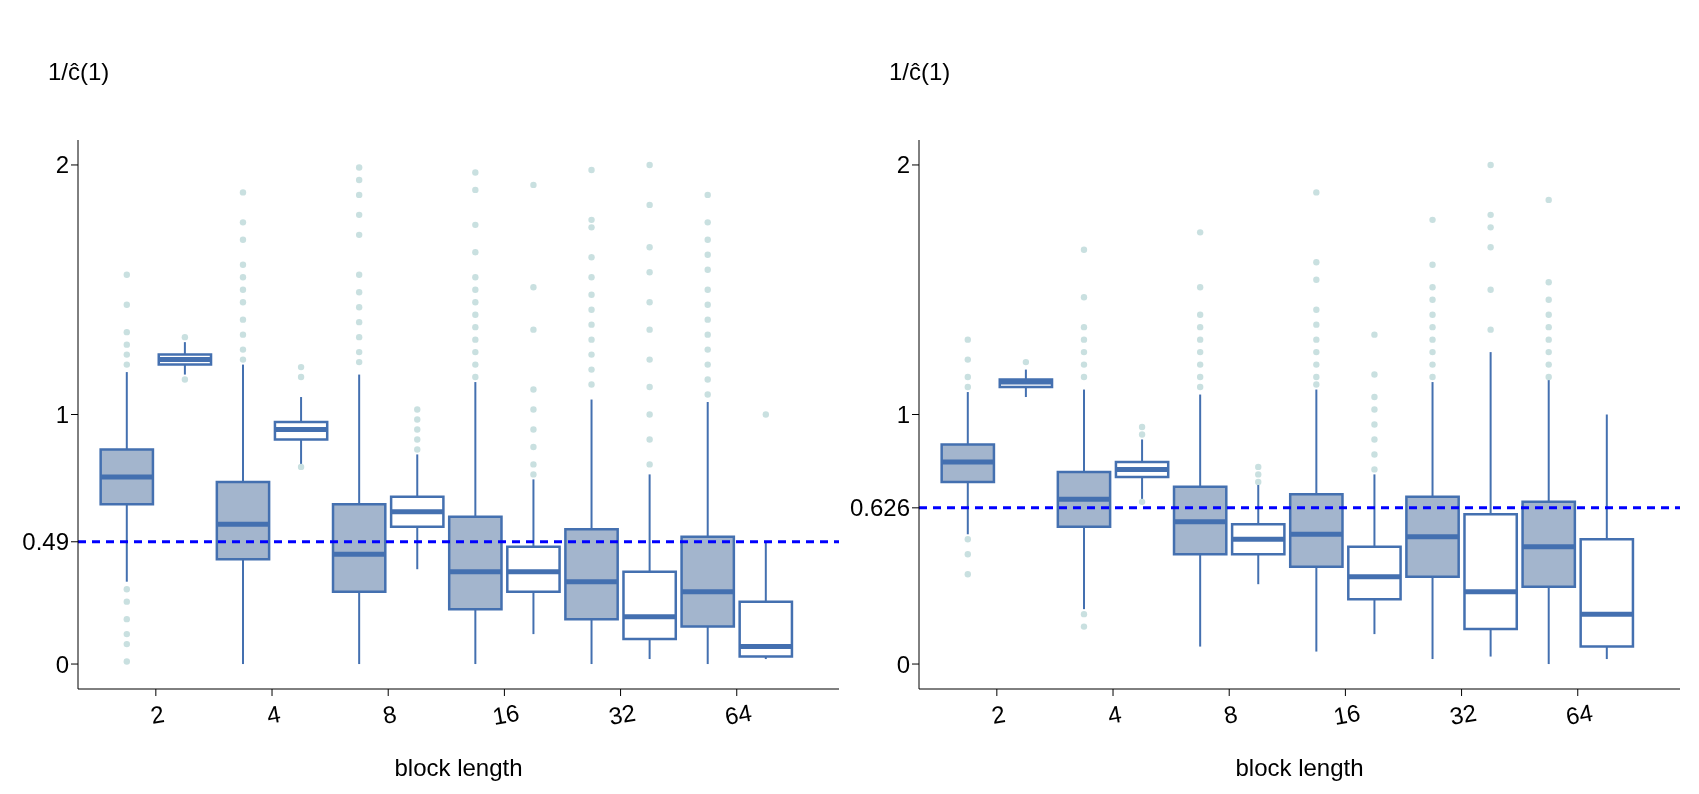 The width and height of the screenshot is (1699, 794). What do you see at coordinates (45, 542) in the screenshot?
I see `y-tick-label: 0.49` at bounding box center [45, 542].